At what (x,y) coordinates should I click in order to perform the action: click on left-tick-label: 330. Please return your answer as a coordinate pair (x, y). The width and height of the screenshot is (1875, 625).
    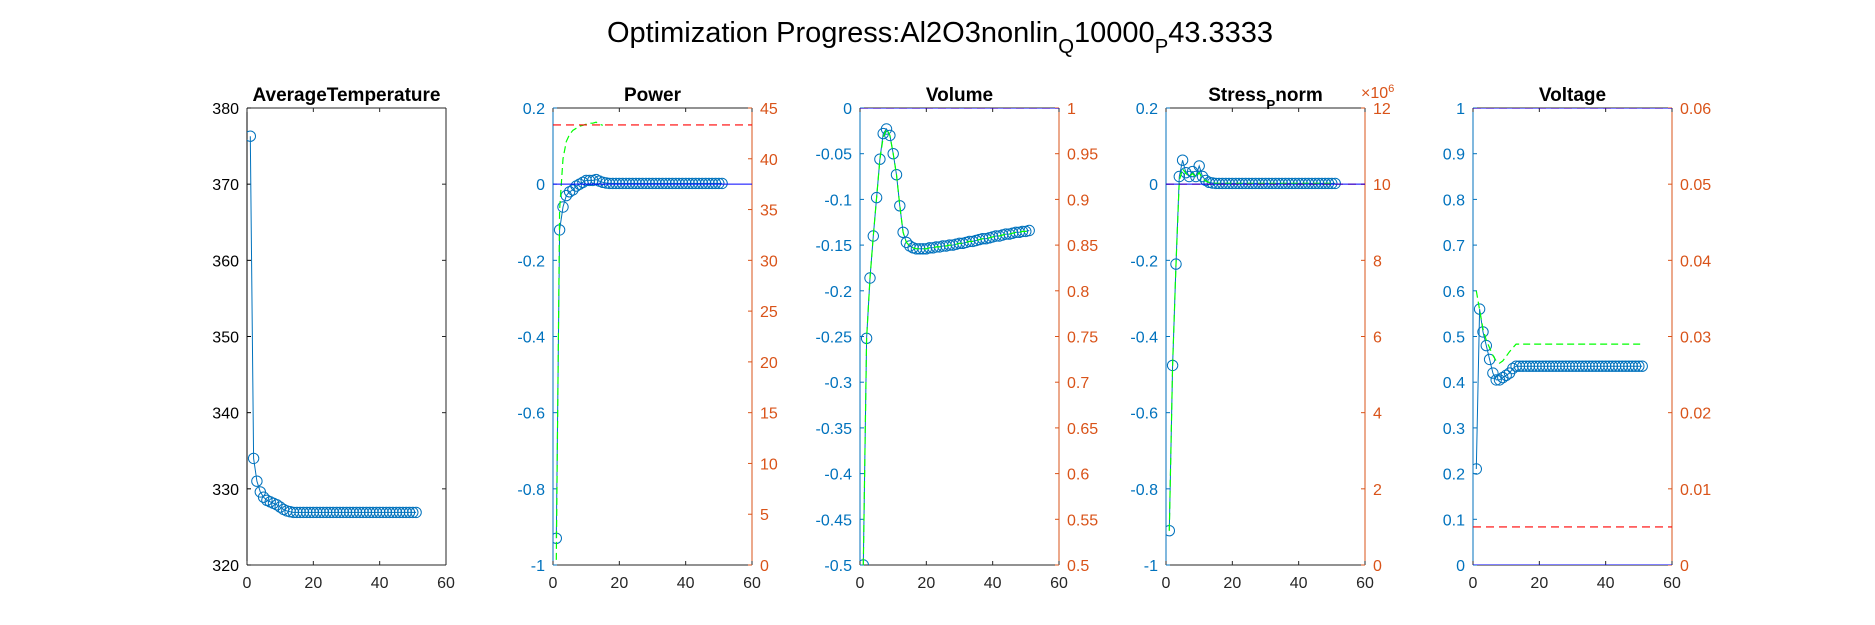
    Looking at the image, I should click on (225, 490).